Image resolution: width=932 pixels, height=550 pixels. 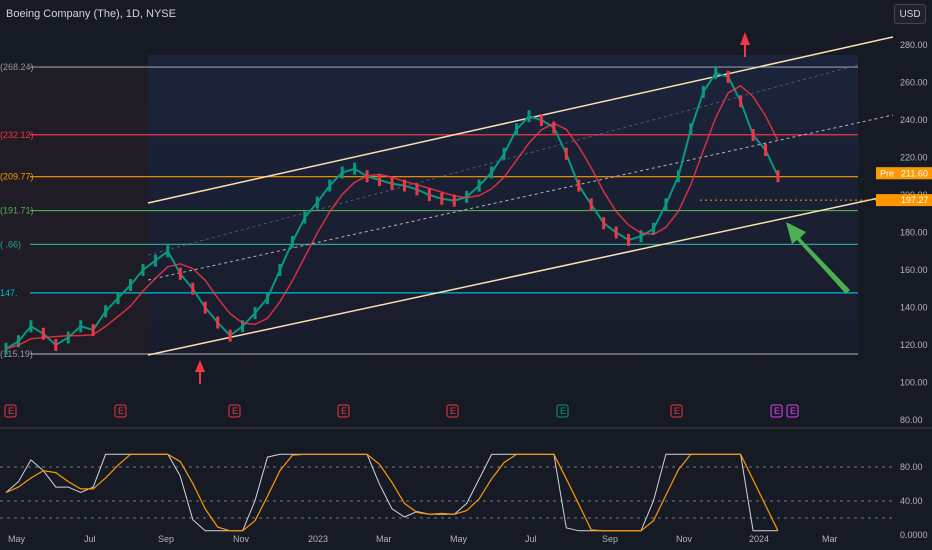 I want to click on level-label: (268.24), so click(x=17, y=67).